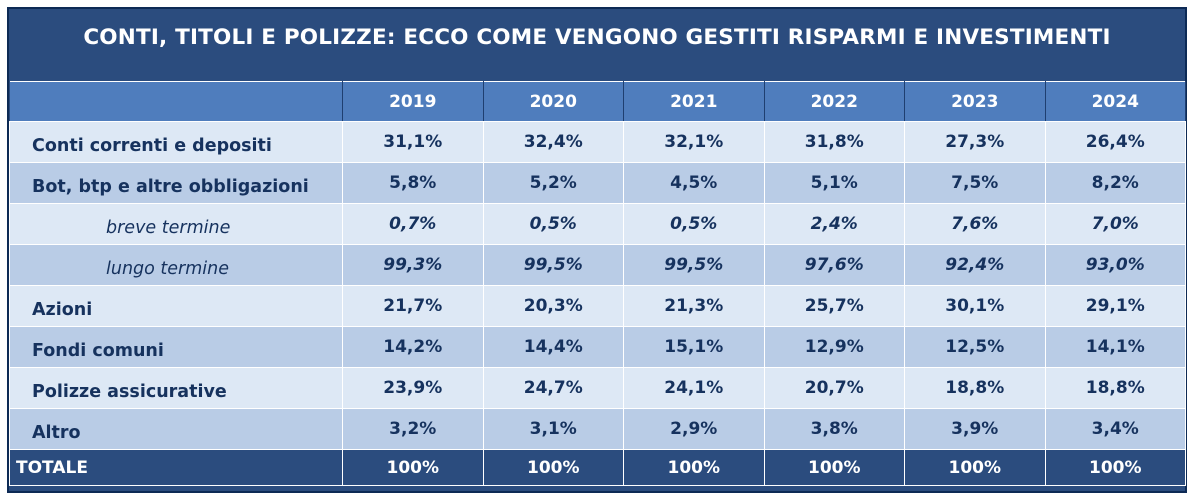 Image resolution: width=1200 pixels, height=502 pixels. Describe the element at coordinates (975, 429) in the screenshot. I see `table-cell: 3,9%` at that location.